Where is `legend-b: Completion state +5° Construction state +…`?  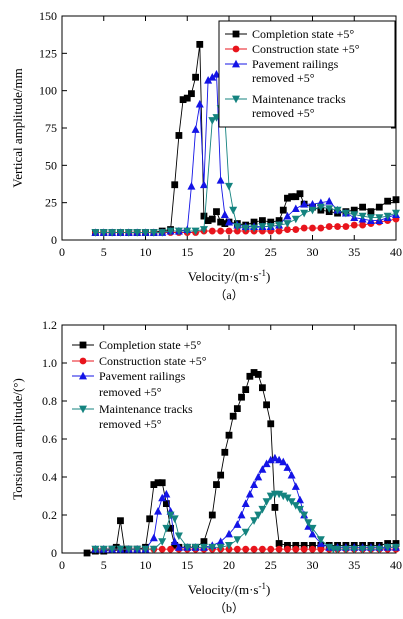 legend-b: Completion state +5° Construction state +… is located at coordinates (139, 384).